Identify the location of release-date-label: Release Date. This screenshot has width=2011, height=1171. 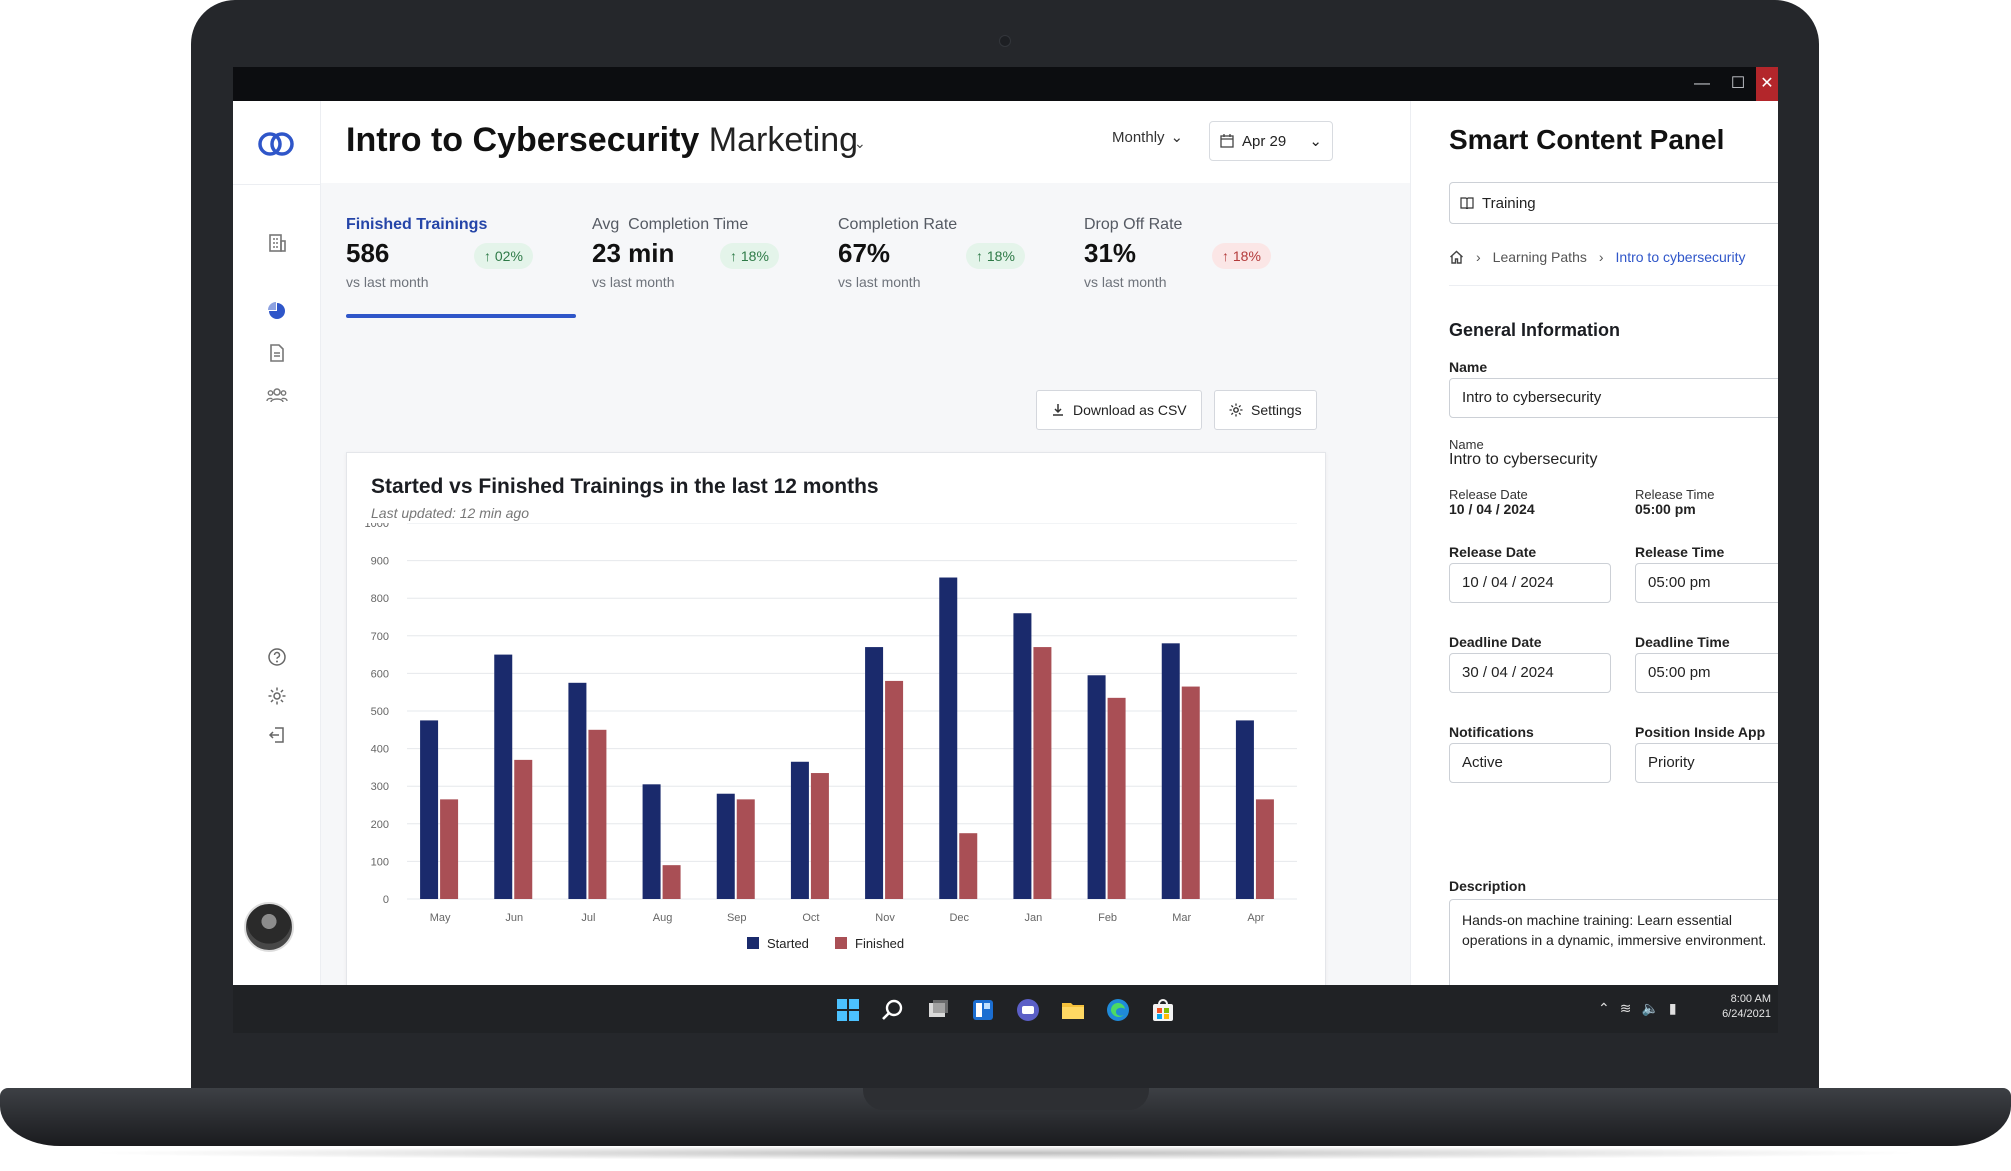
(1493, 552).